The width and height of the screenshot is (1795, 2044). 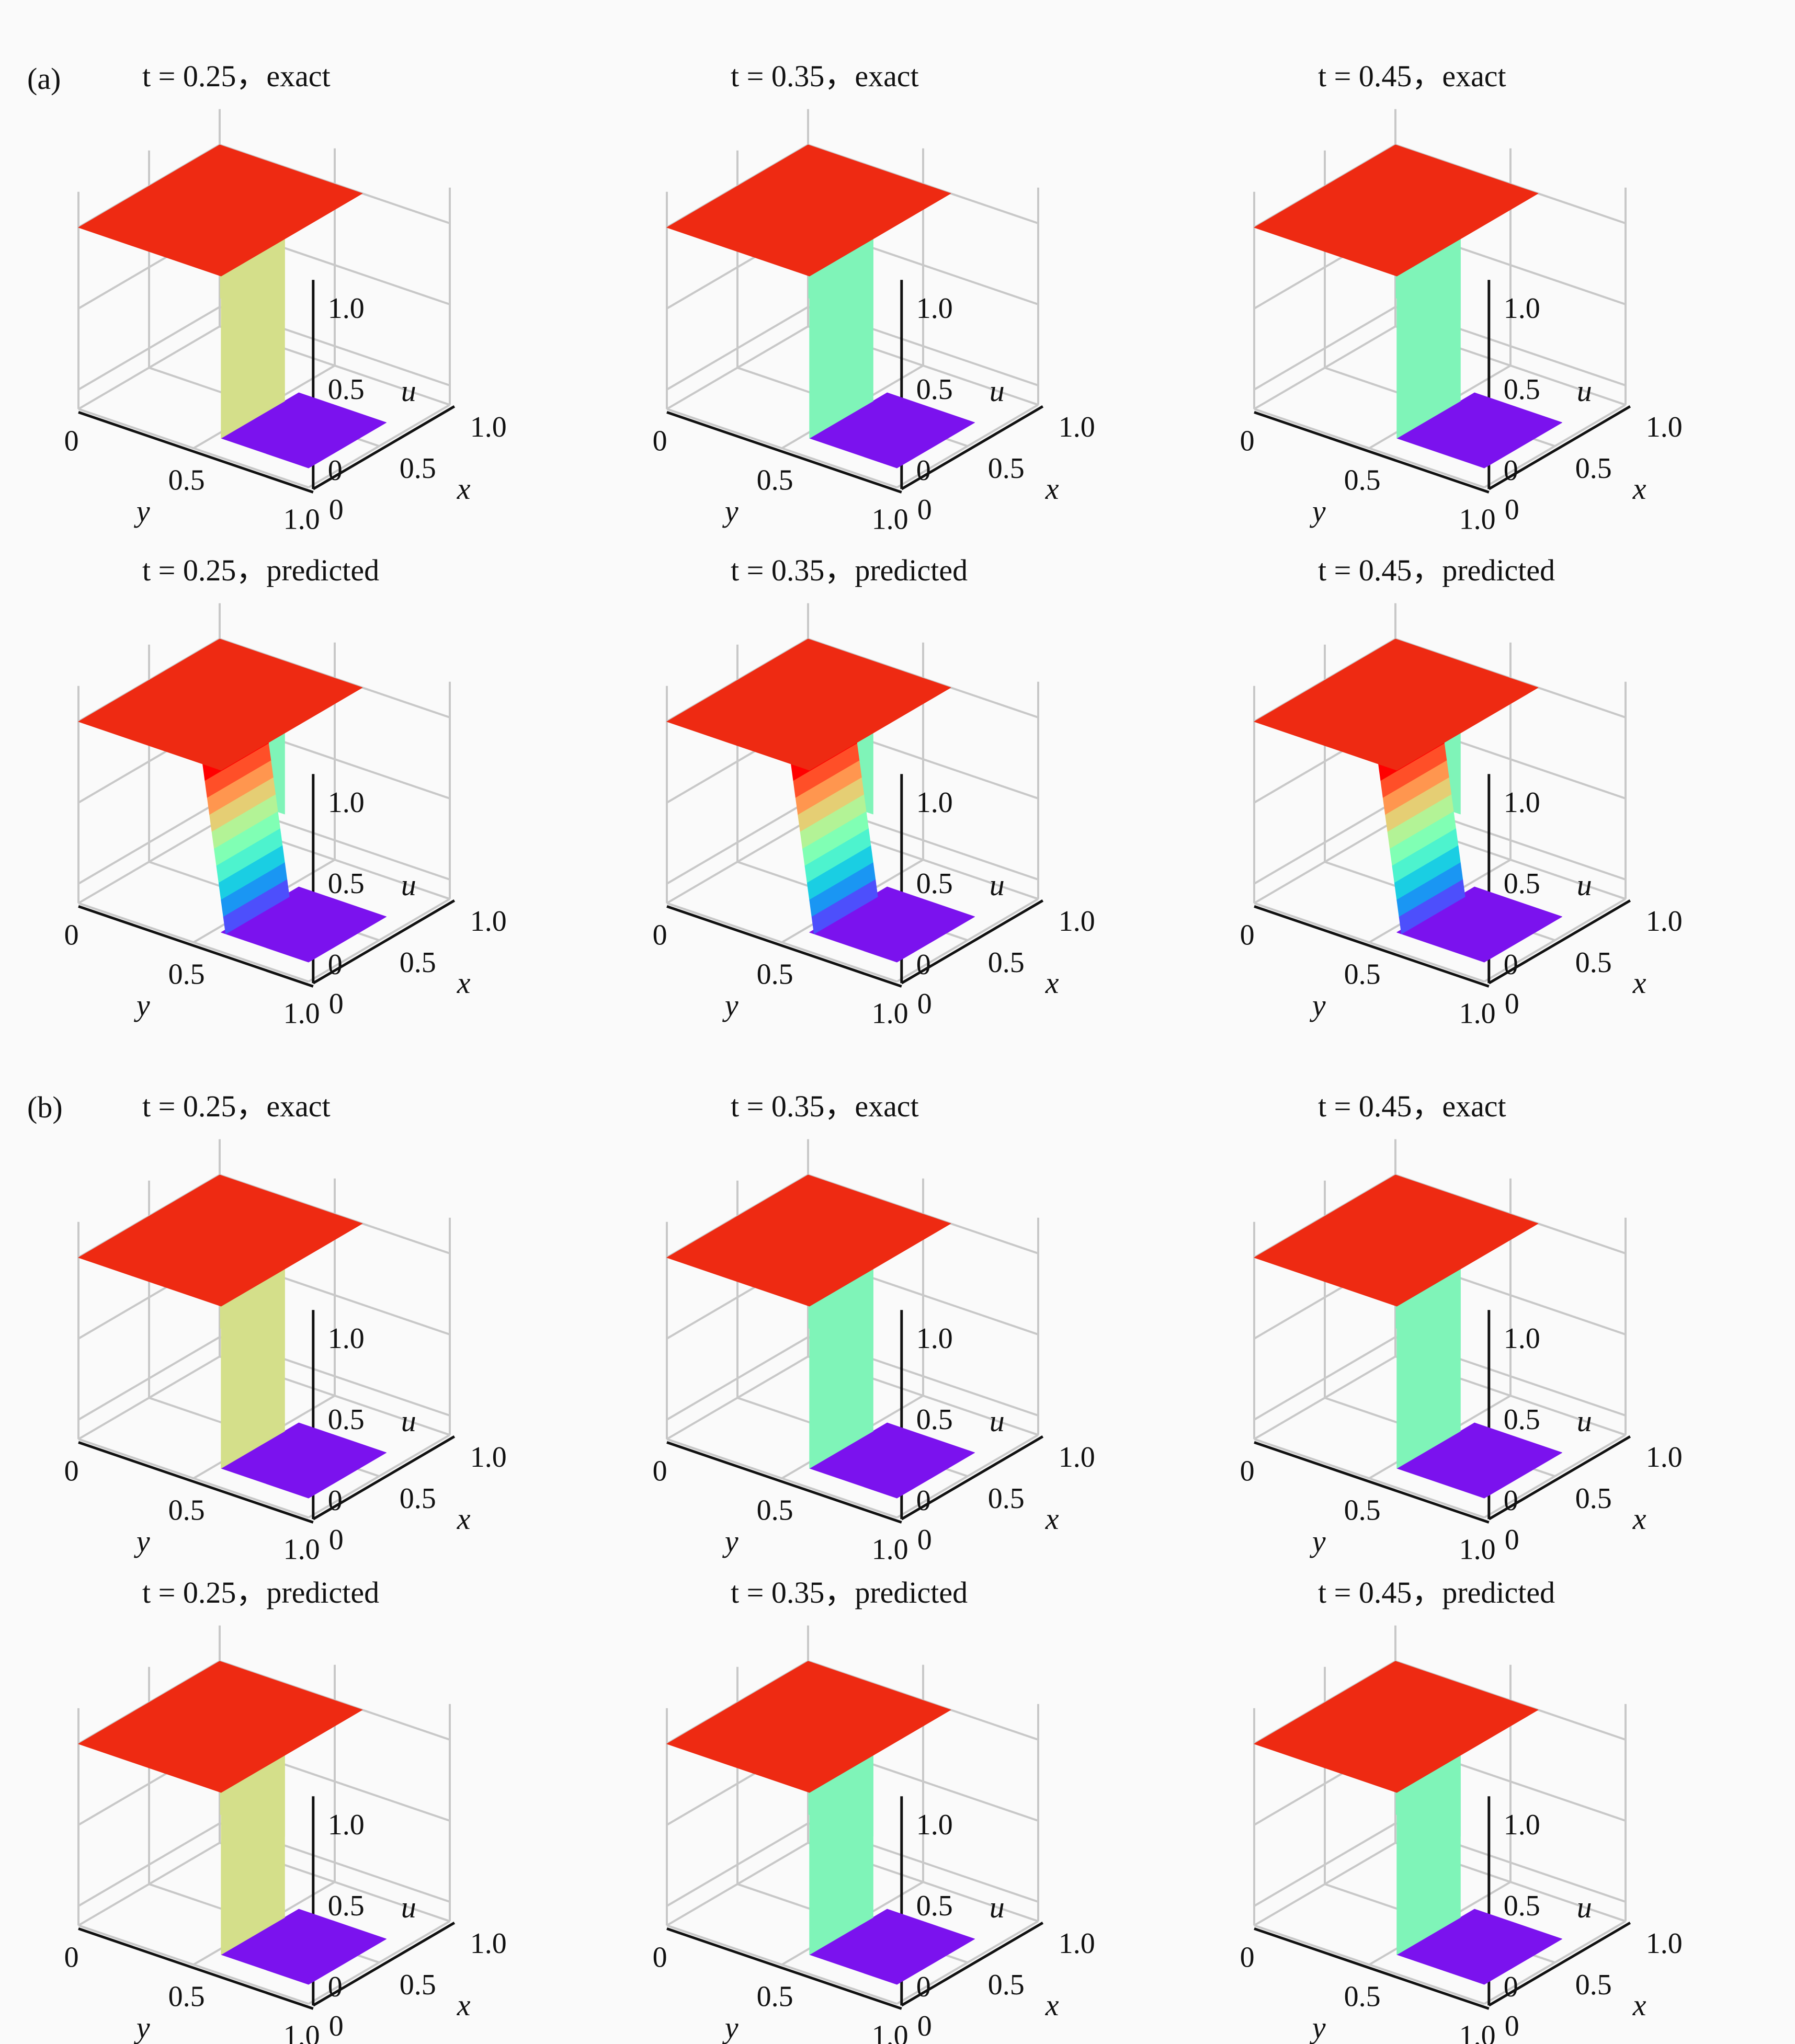 What do you see at coordinates (44, 79) in the screenshot?
I see `panel-label-a: (a)` at bounding box center [44, 79].